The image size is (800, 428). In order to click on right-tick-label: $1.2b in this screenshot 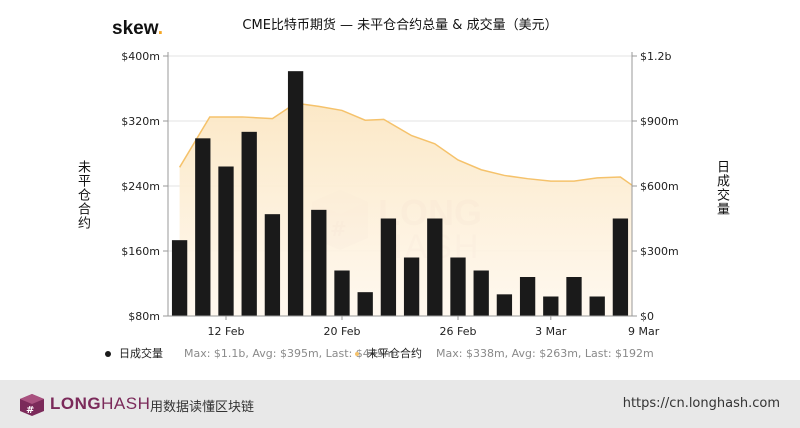, I will do `click(655, 56)`.